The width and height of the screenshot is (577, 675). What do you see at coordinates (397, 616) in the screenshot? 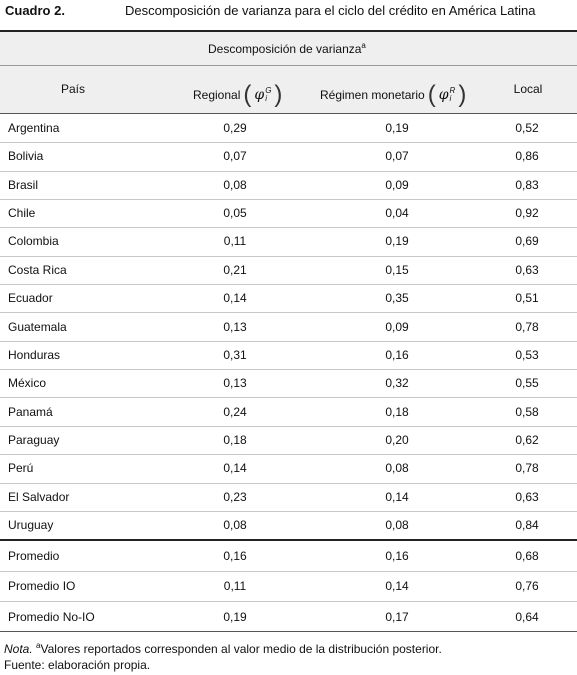
I see `value-cell: 0,17` at bounding box center [397, 616].